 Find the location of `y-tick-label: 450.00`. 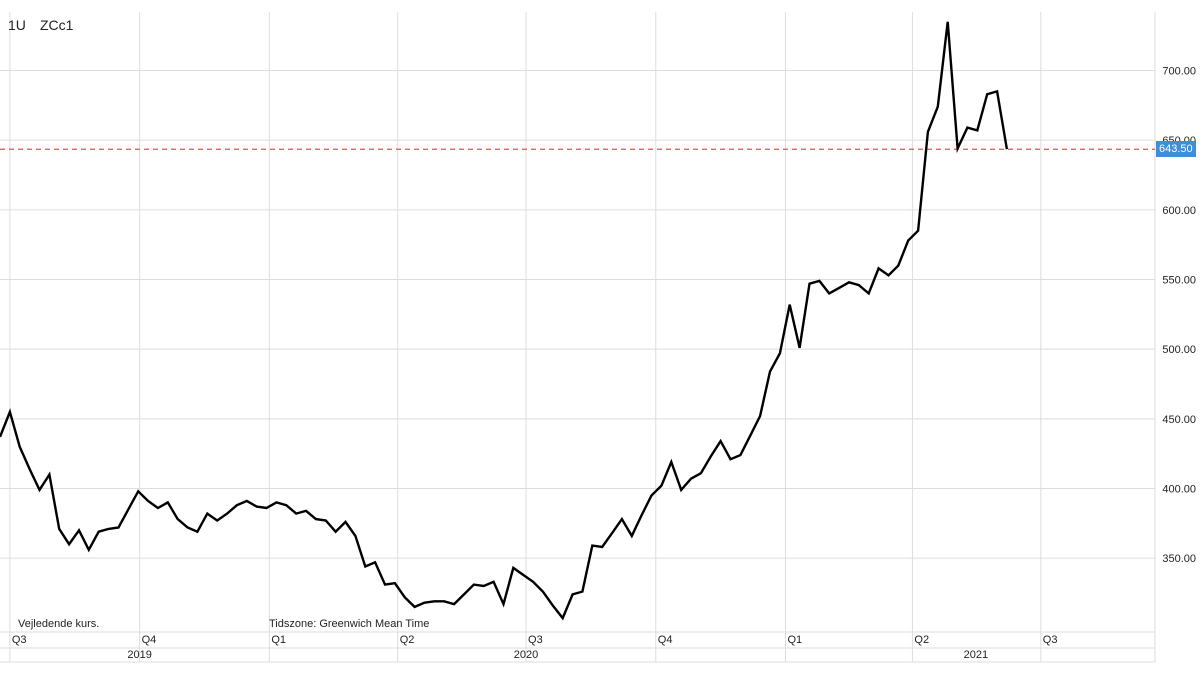

y-tick-label: 450.00 is located at coordinates (1179, 420).